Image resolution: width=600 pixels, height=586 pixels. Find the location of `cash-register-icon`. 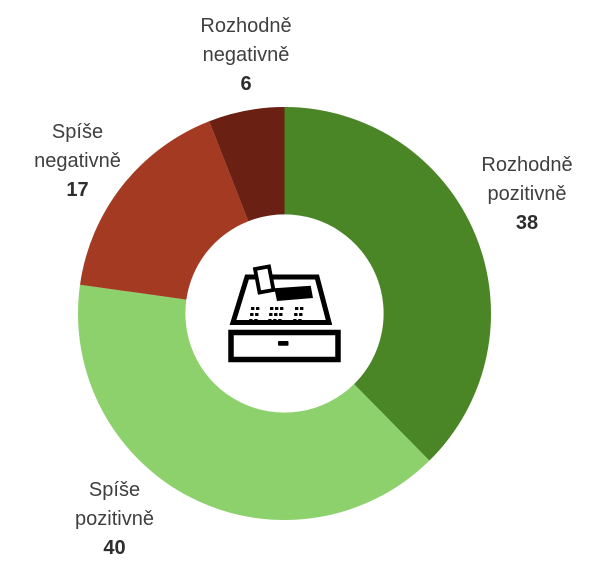

cash-register-icon is located at coordinates (284, 313).